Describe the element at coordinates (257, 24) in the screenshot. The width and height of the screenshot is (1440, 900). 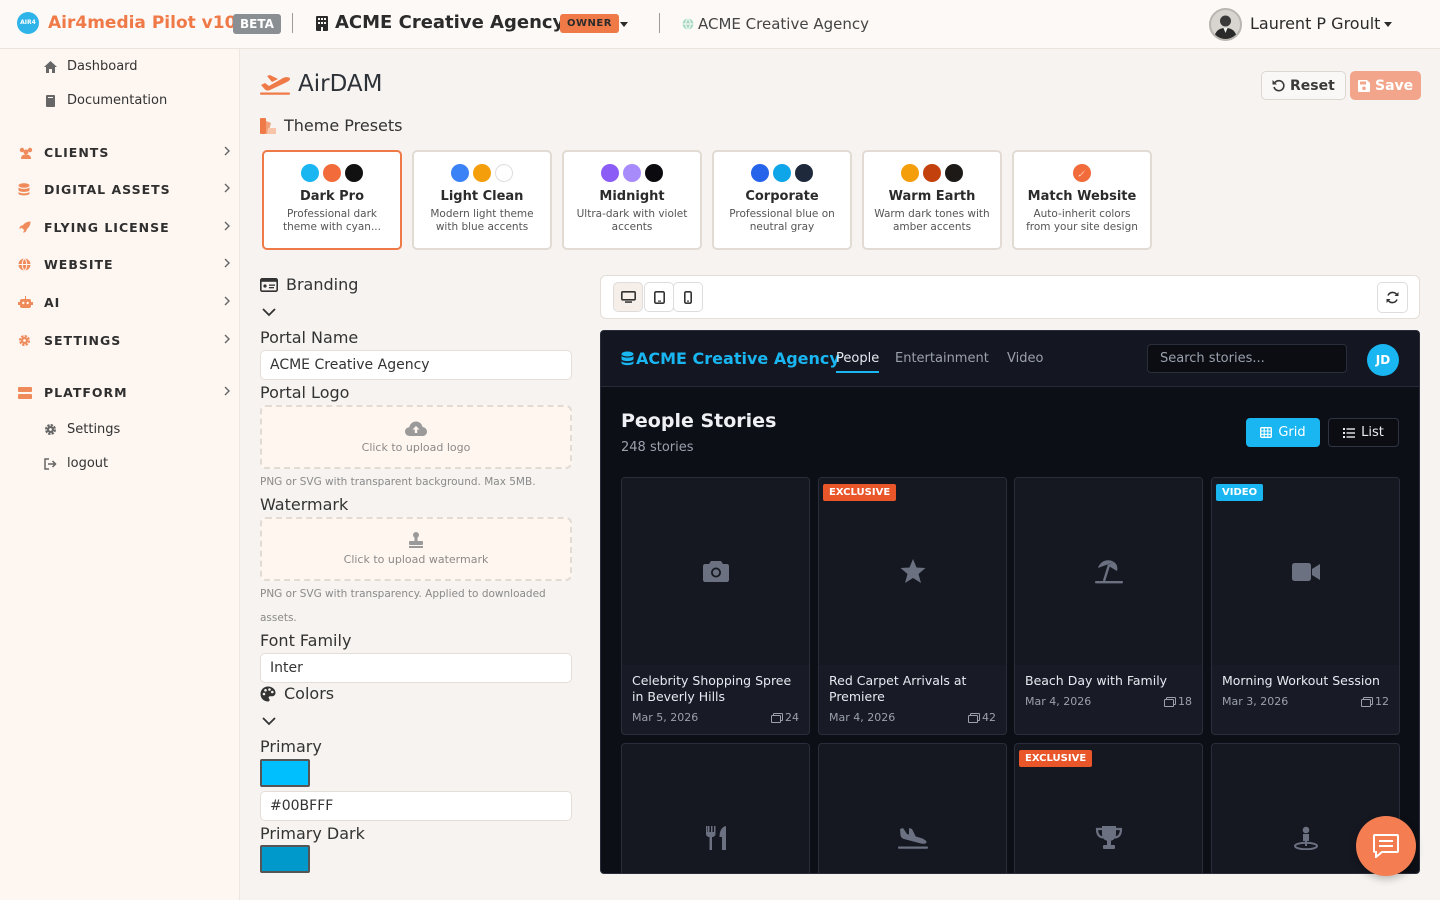
I see `beta-badge: BETA` at that location.